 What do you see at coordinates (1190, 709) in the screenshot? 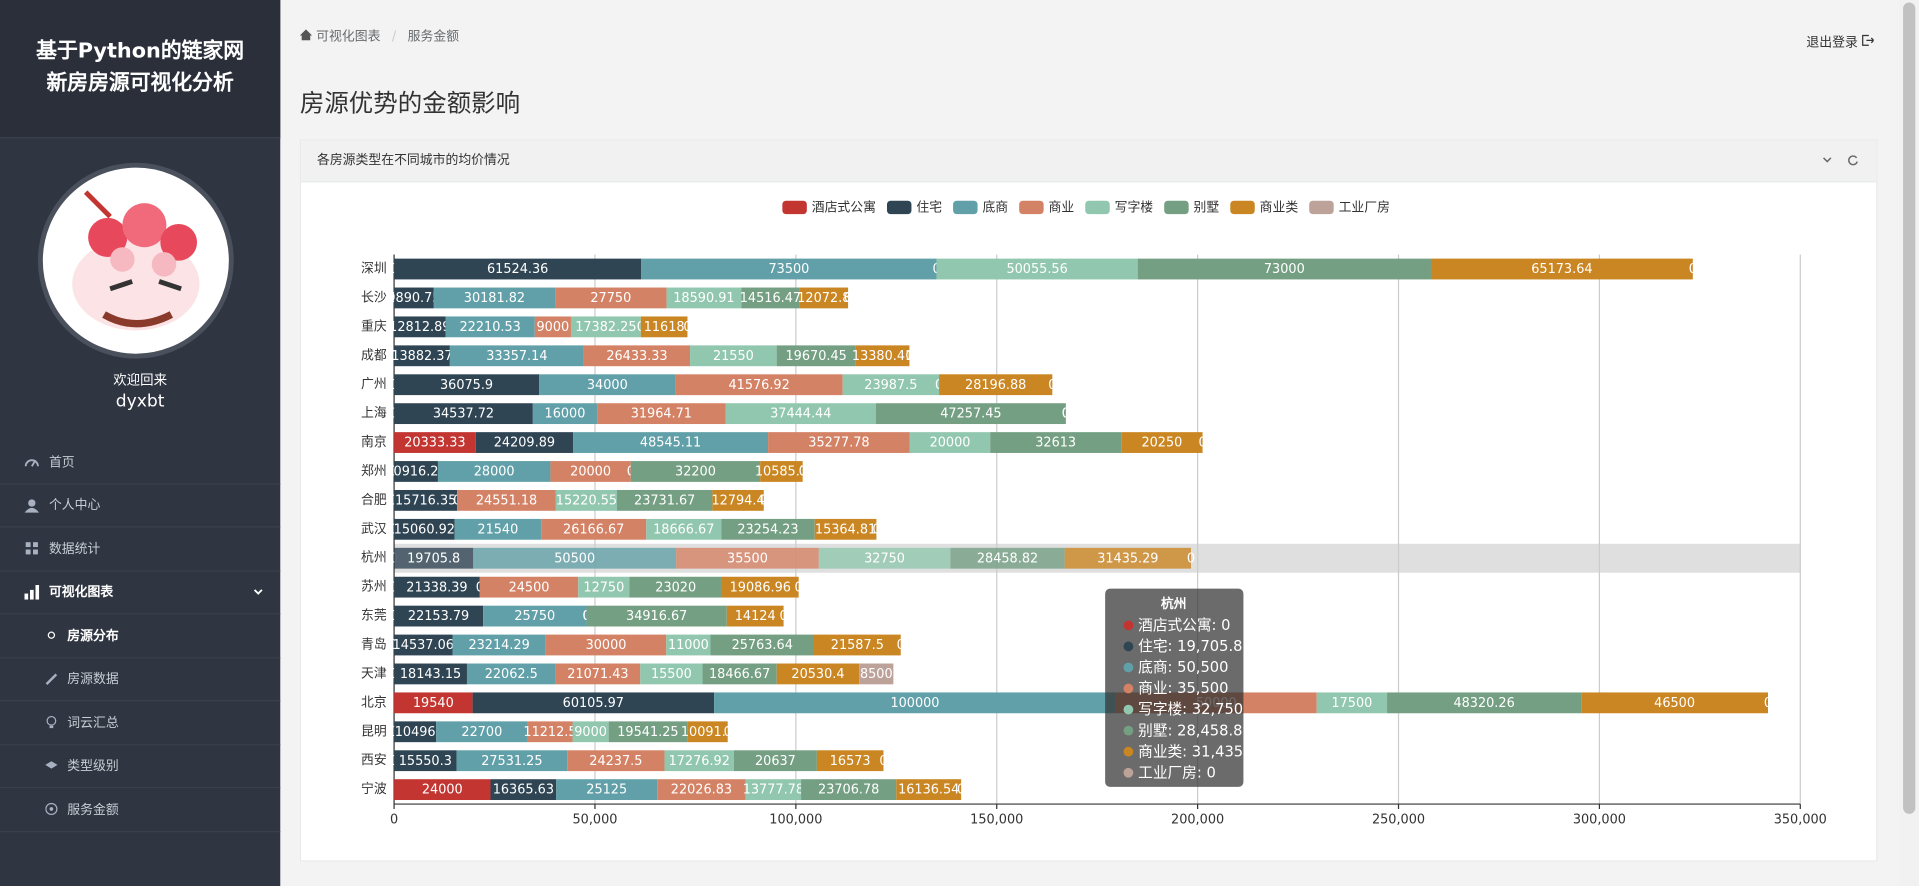
I see `tooltip-entry: 写字楼: 32,750` at bounding box center [1190, 709].